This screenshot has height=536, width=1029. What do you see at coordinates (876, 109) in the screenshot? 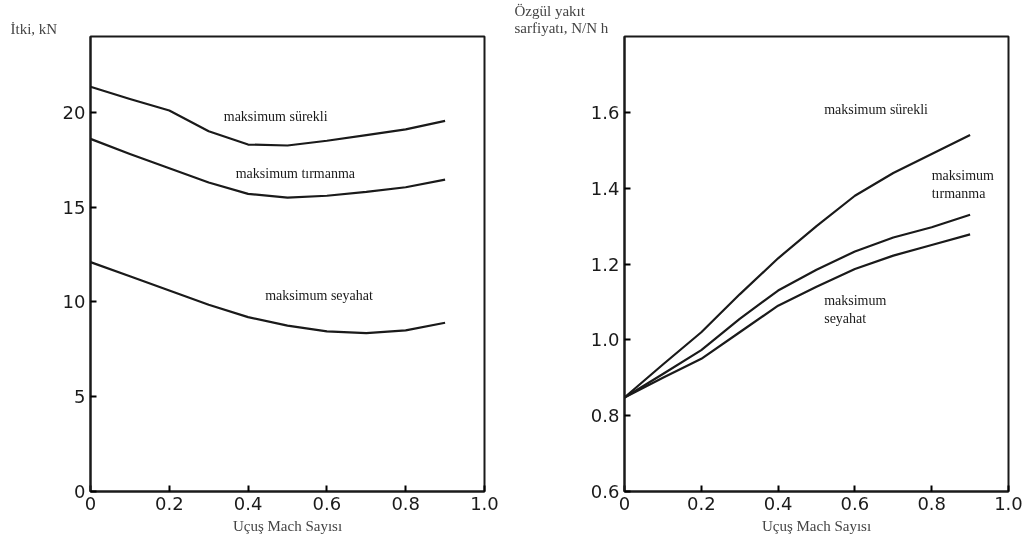
I see `text: maksimum sürekli` at bounding box center [876, 109].